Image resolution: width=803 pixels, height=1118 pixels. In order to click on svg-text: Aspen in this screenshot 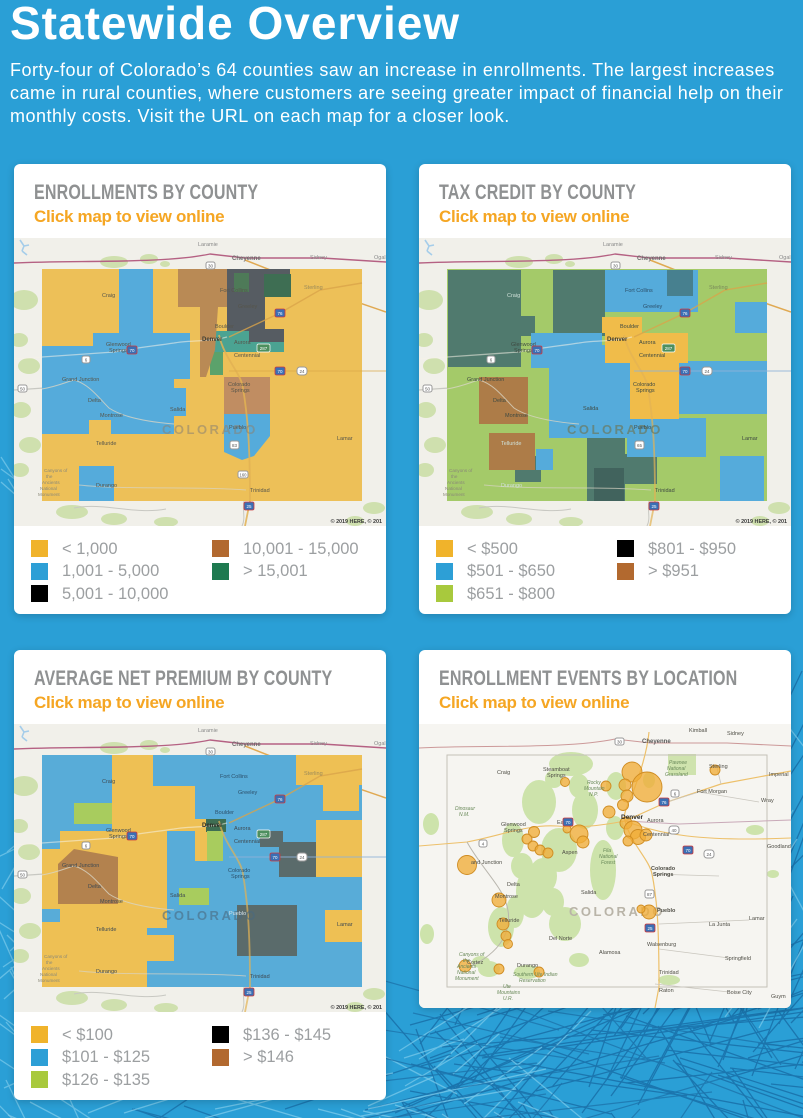, I will do `click(570, 853)`.